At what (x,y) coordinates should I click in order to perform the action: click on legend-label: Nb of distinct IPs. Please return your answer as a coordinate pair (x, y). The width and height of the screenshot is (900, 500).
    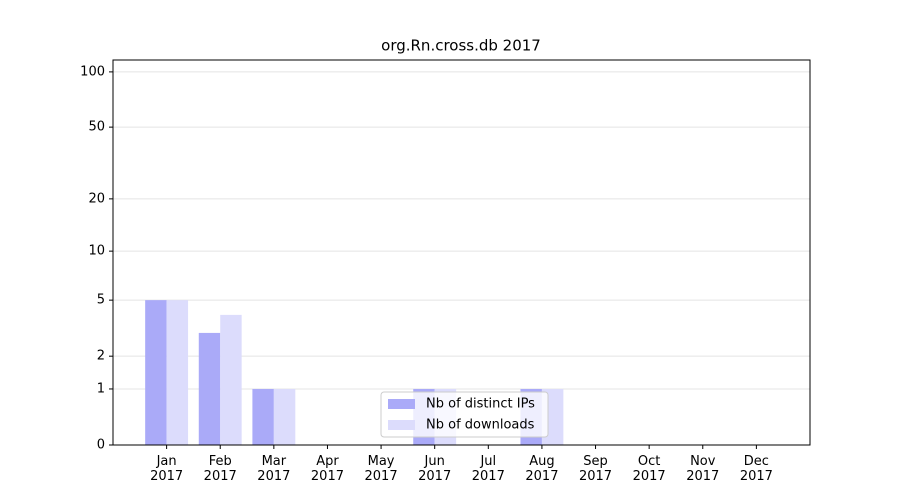
    Looking at the image, I should click on (480, 404).